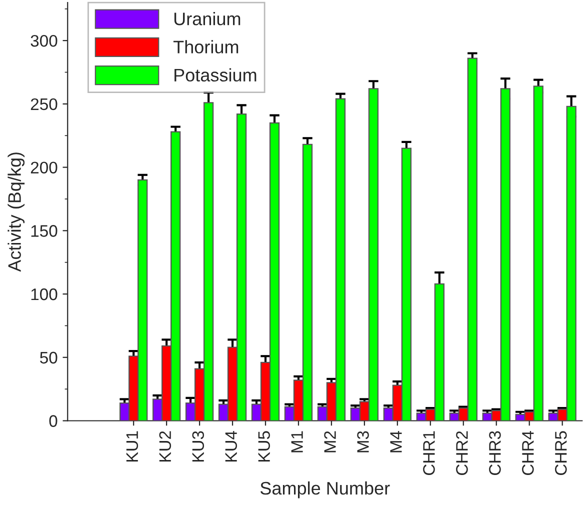 Image resolution: width=588 pixels, height=510 pixels. I want to click on x-tick-label: M2, so click(330, 441).